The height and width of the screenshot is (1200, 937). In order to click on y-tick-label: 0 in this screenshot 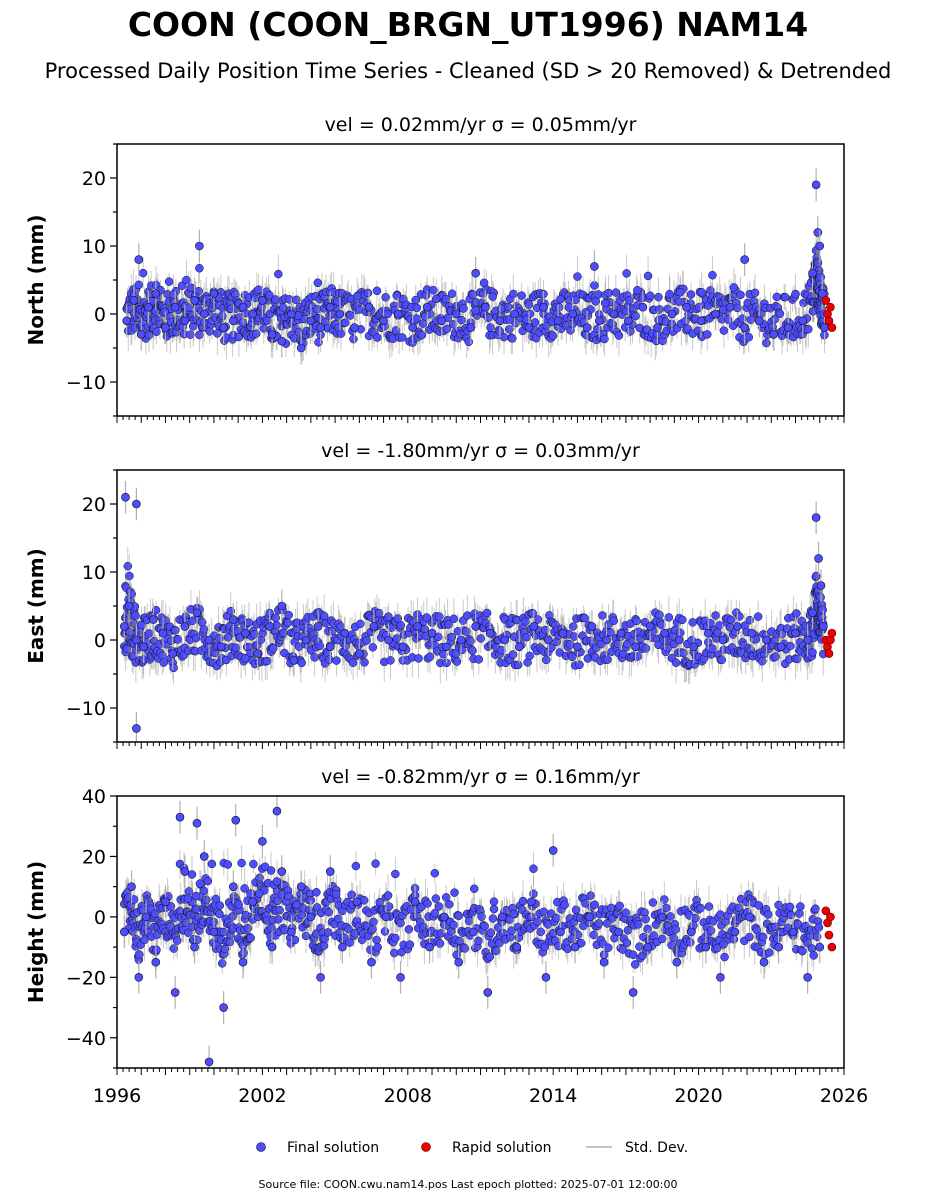, I will do `click(100, 641)`.